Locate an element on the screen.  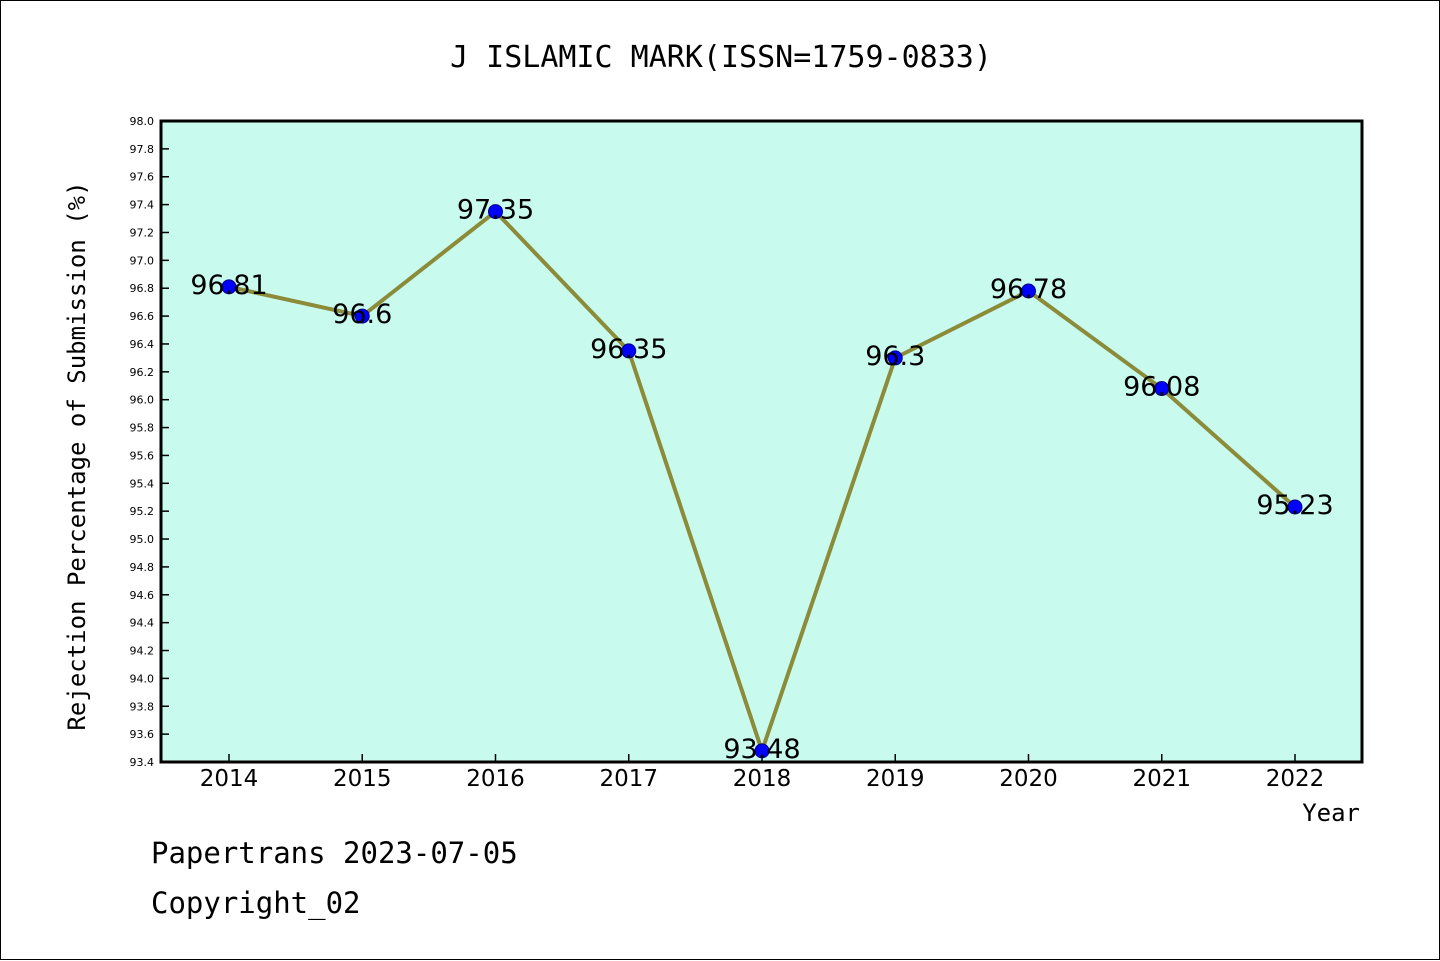
data-label: 95.23 is located at coordinates (1294, 505).